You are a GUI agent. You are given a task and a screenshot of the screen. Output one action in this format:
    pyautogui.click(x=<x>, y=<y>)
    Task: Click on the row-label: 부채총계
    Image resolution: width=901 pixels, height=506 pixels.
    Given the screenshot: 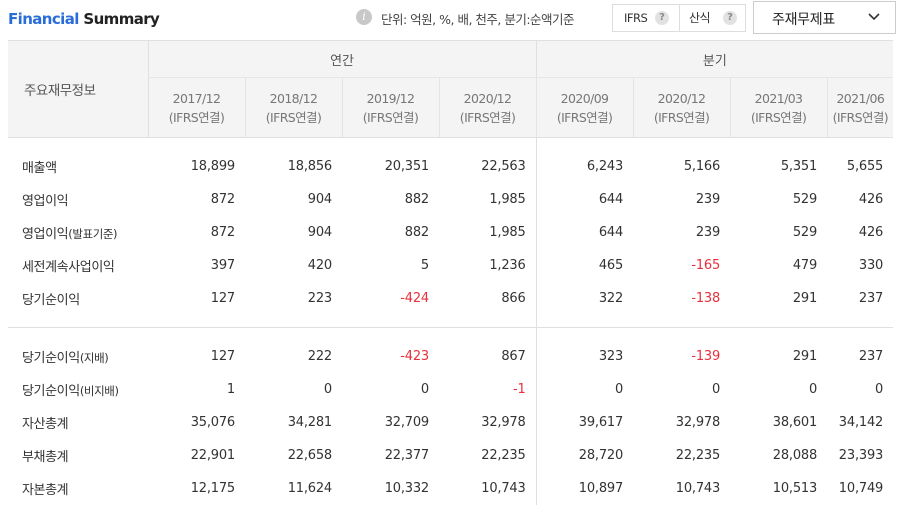 What is the action you would take?
    pyautogui.click(x=78, y=455)
    